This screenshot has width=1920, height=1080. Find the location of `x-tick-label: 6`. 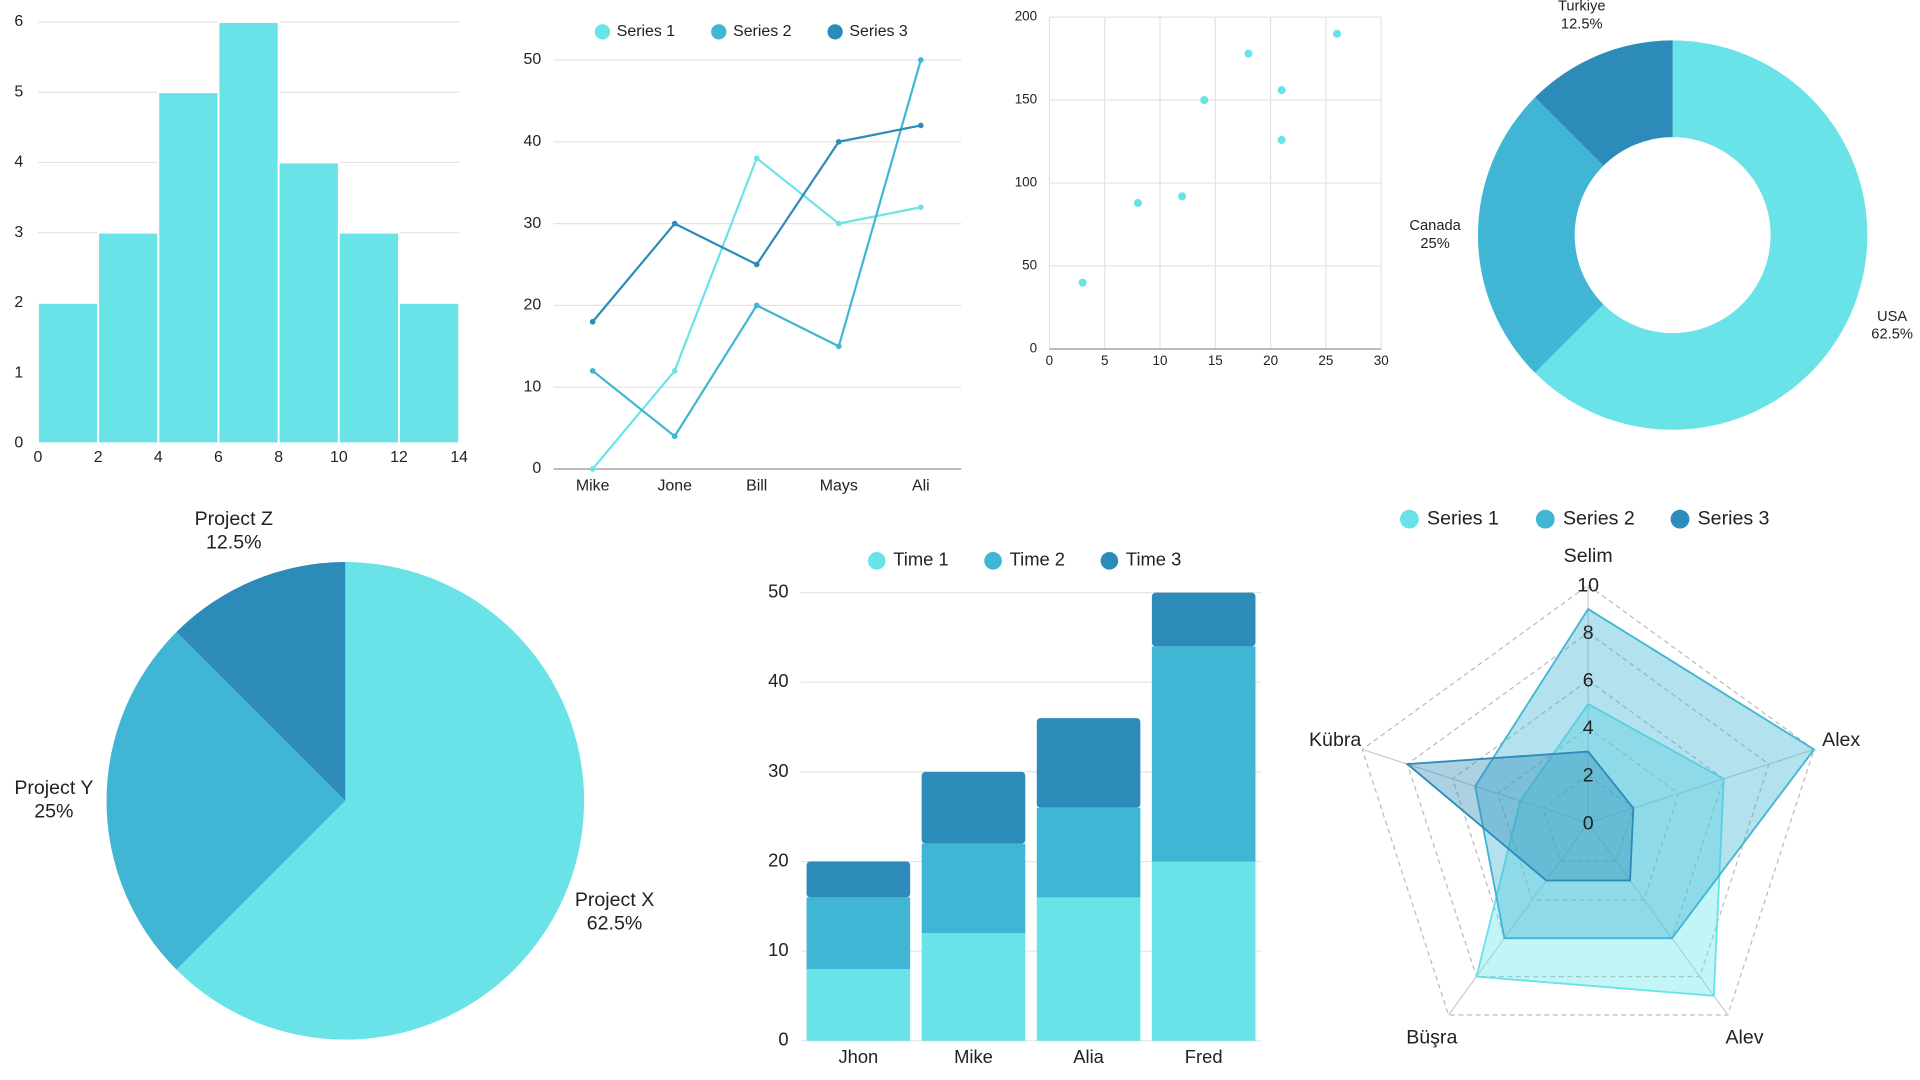

x-tick-label: 6 is located at coordinates (218, 457).